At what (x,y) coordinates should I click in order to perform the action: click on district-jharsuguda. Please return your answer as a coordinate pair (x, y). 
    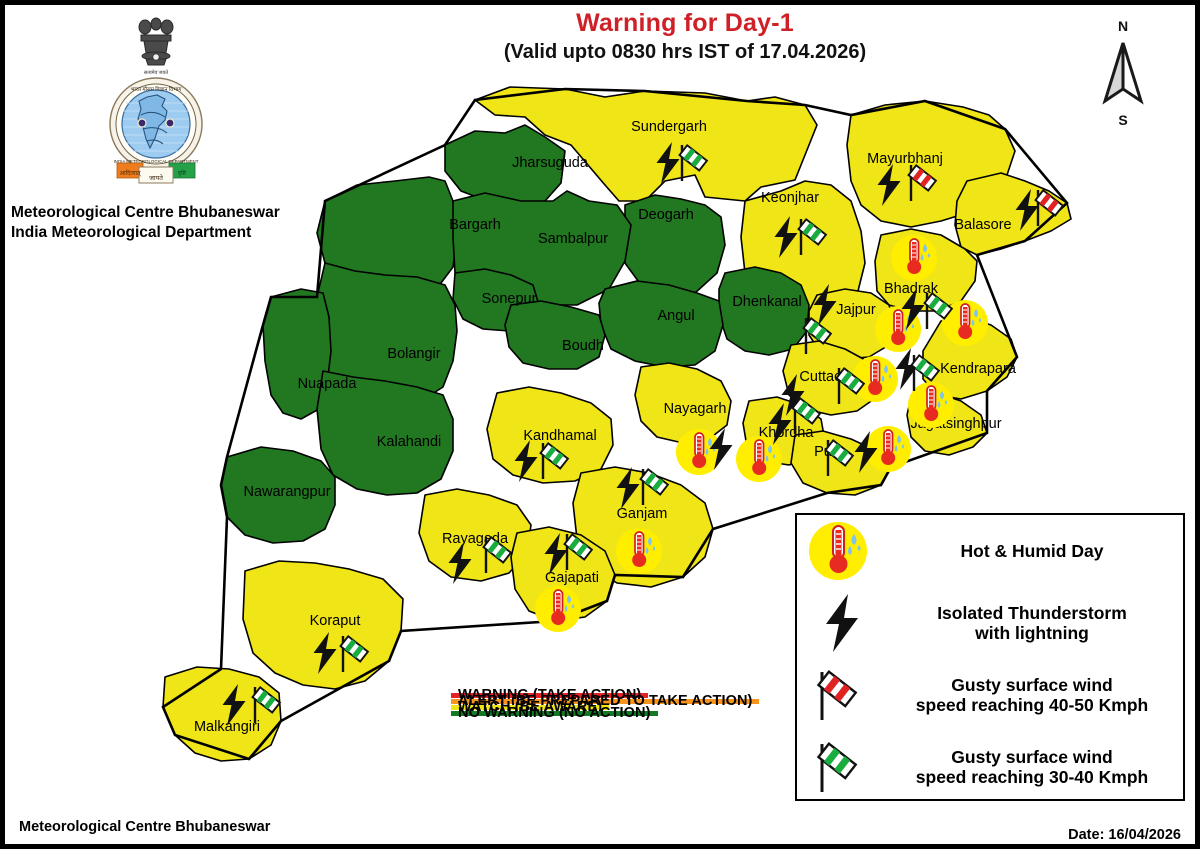
    Looking at the image, I should click on (505, 165).